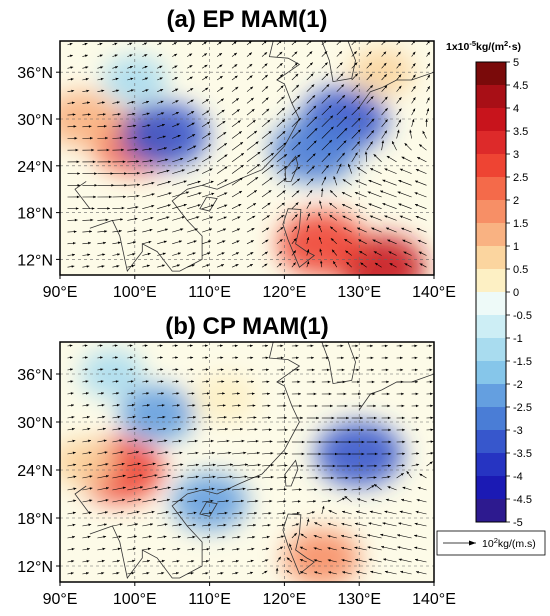  Describe the element at coordinates (209, 292) in the screenshot. I see `x-tick-label: 110°E` at that location.